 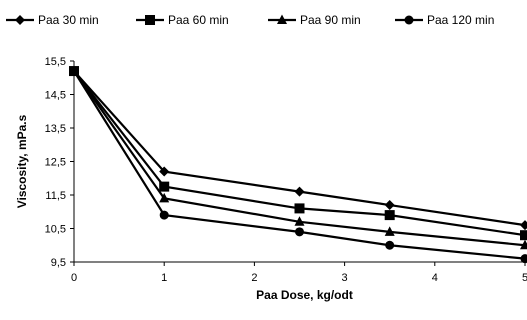 I want to click on x-axis-title: Paa Dose, kg/odt, so click(x=304, y=295).